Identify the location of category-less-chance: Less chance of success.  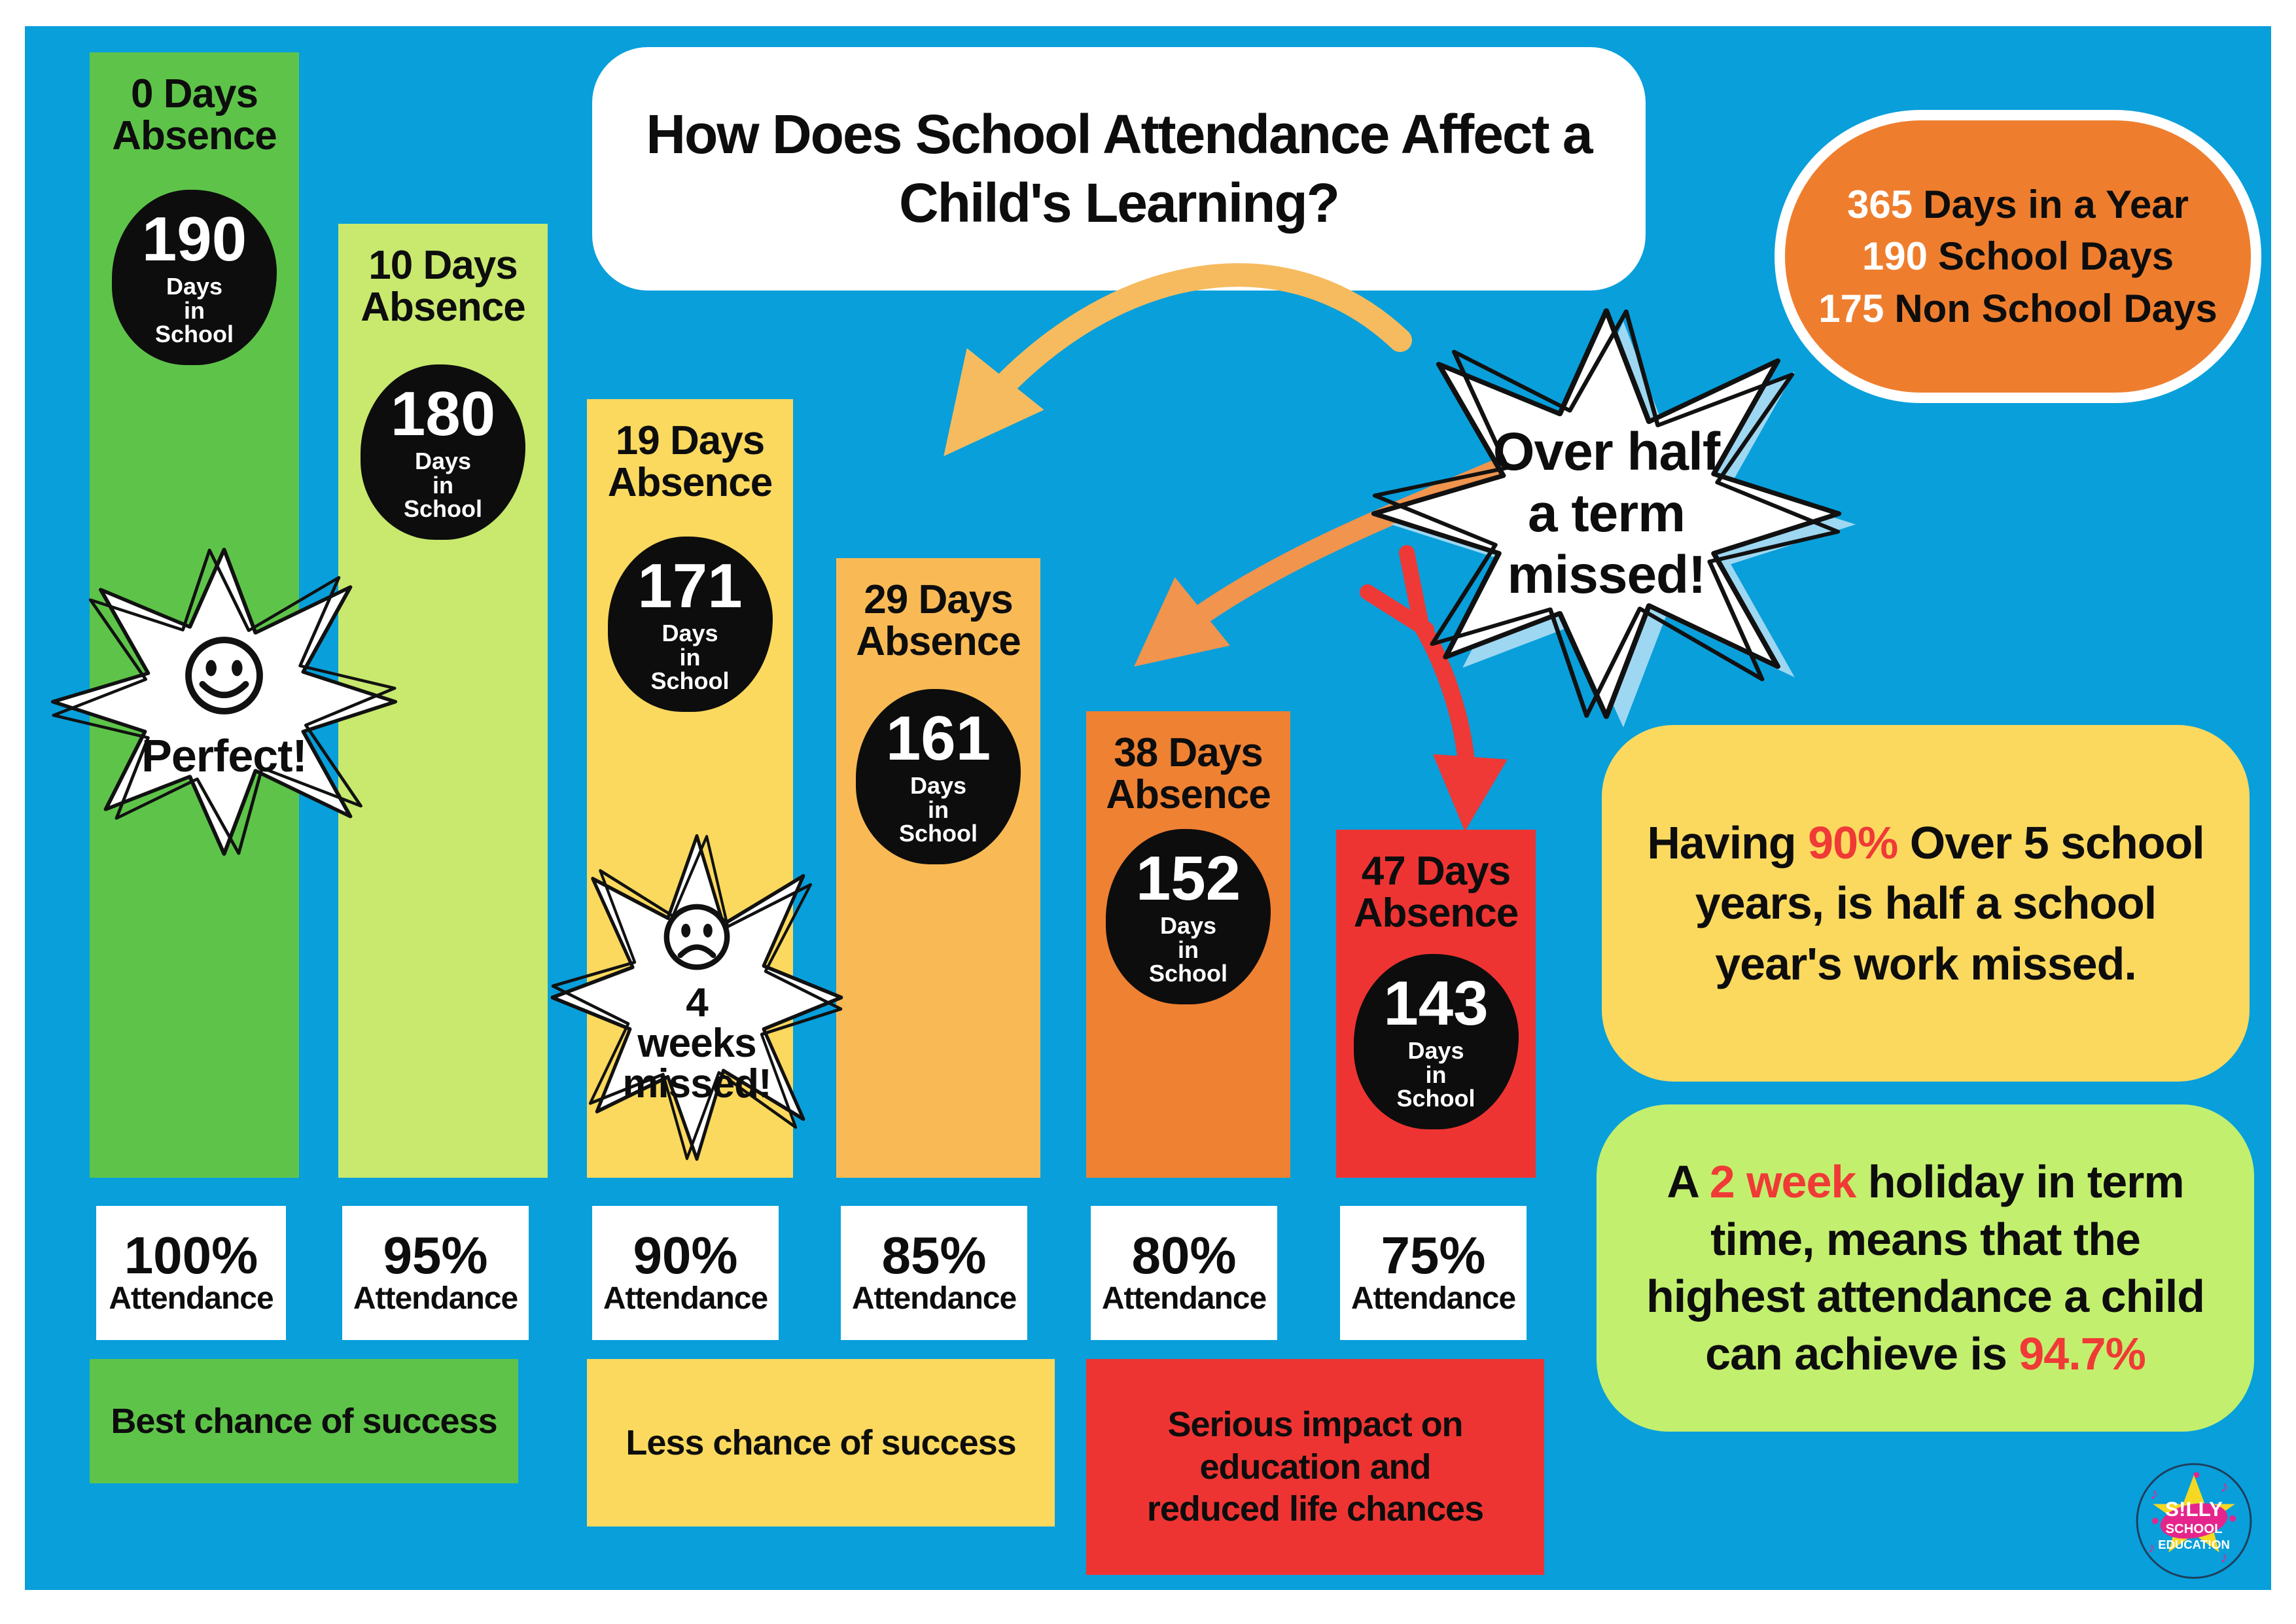
(821, 1443).